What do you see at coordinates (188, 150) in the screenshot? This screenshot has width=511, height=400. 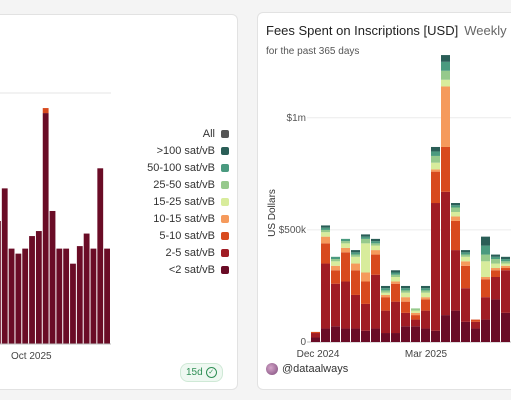 I see `legend-item: >100 sat/vB` at bounding box center [188, 150].